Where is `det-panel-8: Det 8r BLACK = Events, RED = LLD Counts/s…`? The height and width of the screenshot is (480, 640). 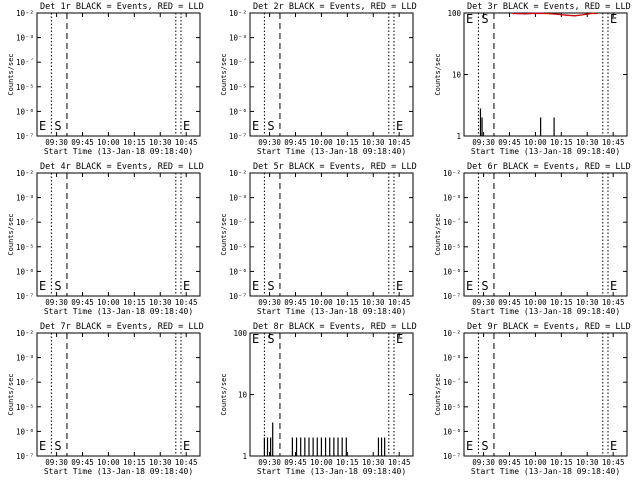
det-panel-8: Det 8r BLACK = Events, RED = LLD Counts/s… is located at coordinates (318, 399).